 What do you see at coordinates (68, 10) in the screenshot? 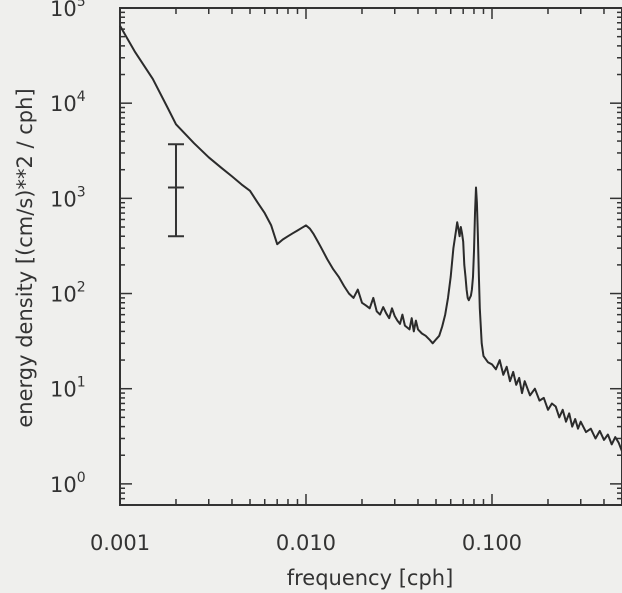
I see `y-tick-label: 105` at bounding box center [68, 10].